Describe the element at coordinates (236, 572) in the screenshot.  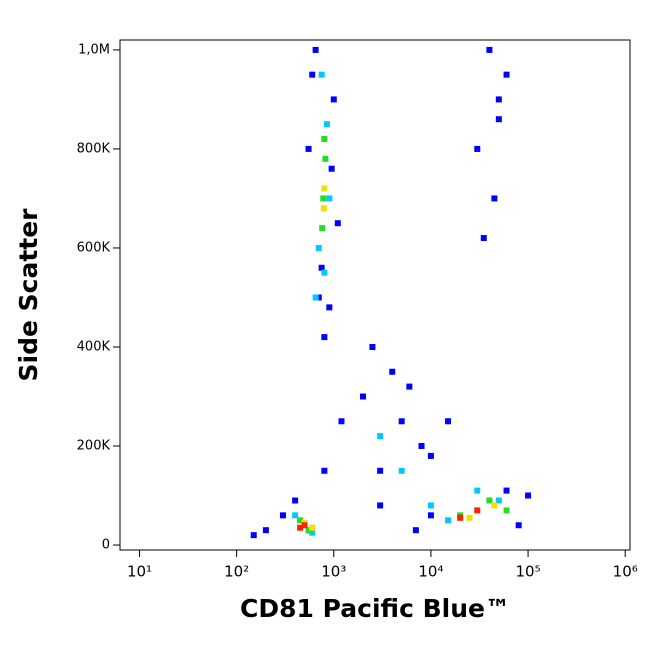
I see `x-tick-label: 10²` at that location.